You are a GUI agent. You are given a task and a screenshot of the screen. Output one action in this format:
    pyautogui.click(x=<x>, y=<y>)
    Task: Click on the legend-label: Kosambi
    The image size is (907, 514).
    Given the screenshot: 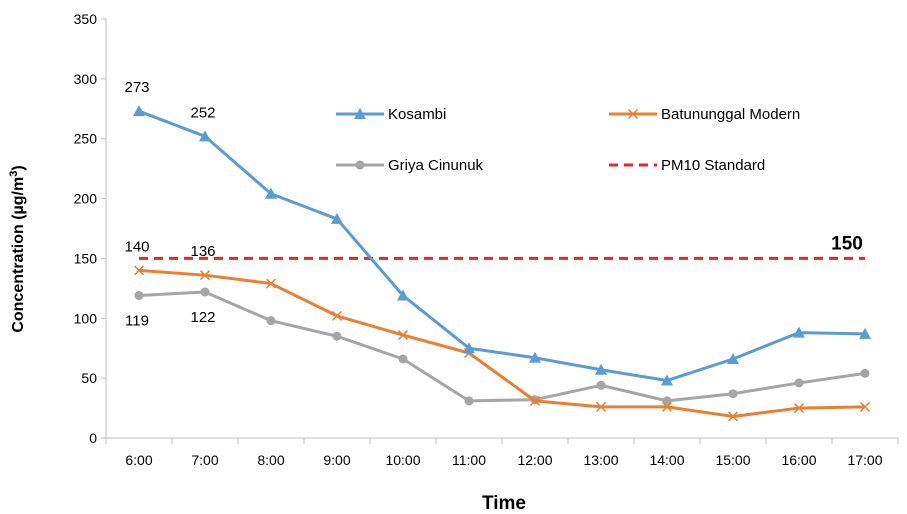 What is the action you would take?
    pyautogui.click(x=417, y=114)
    